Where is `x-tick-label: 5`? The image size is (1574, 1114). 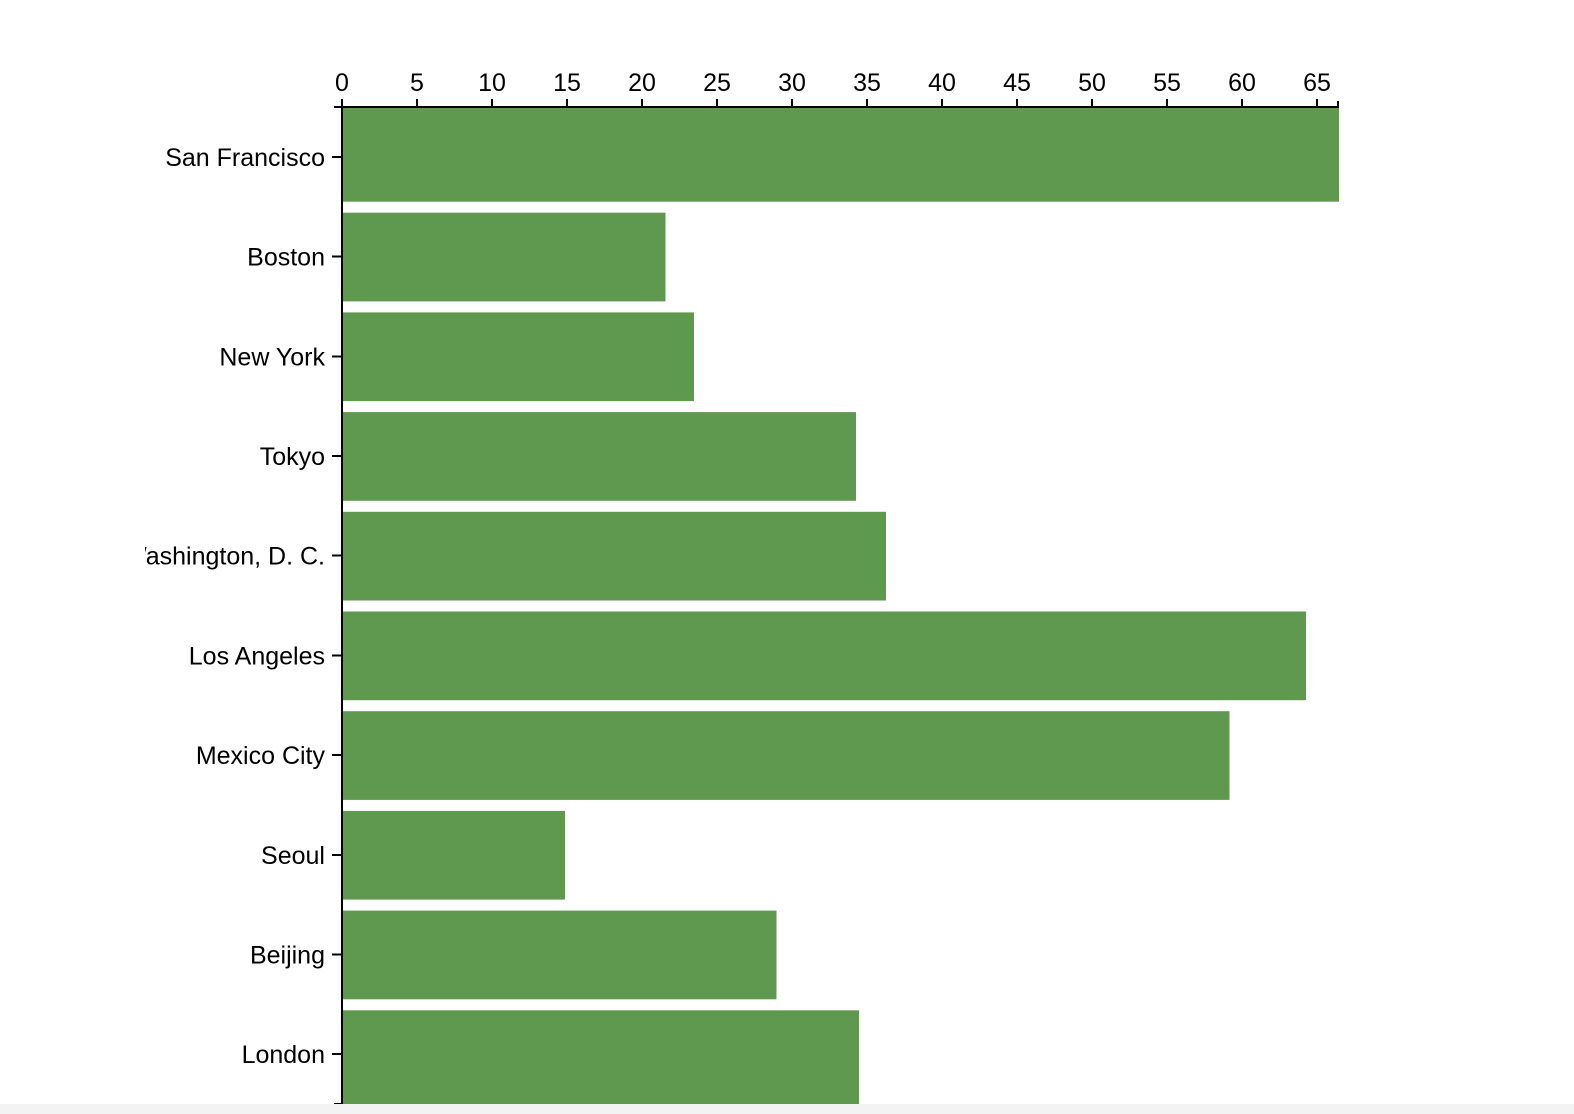
x-tick-label: 5 is located at coordinates (417, 83).